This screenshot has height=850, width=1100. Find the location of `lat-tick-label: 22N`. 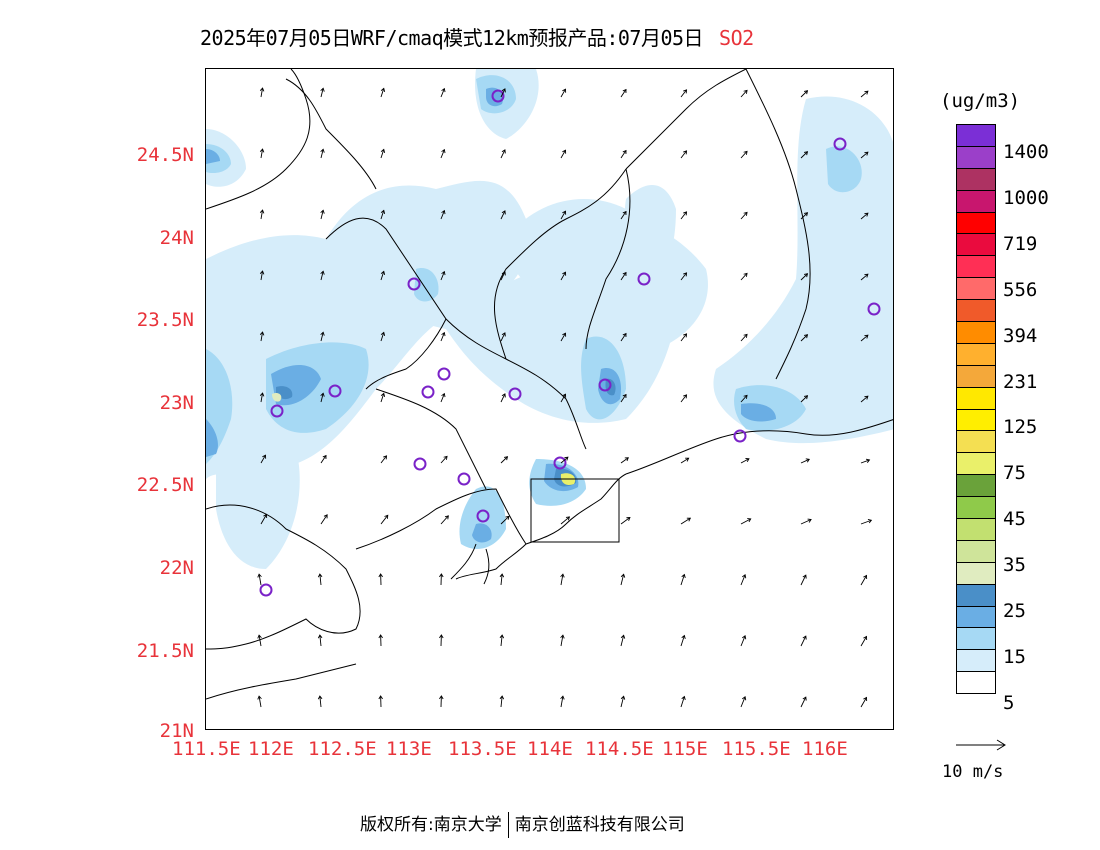

lat-tick-label: 22N is located at coordinates (176, 568).